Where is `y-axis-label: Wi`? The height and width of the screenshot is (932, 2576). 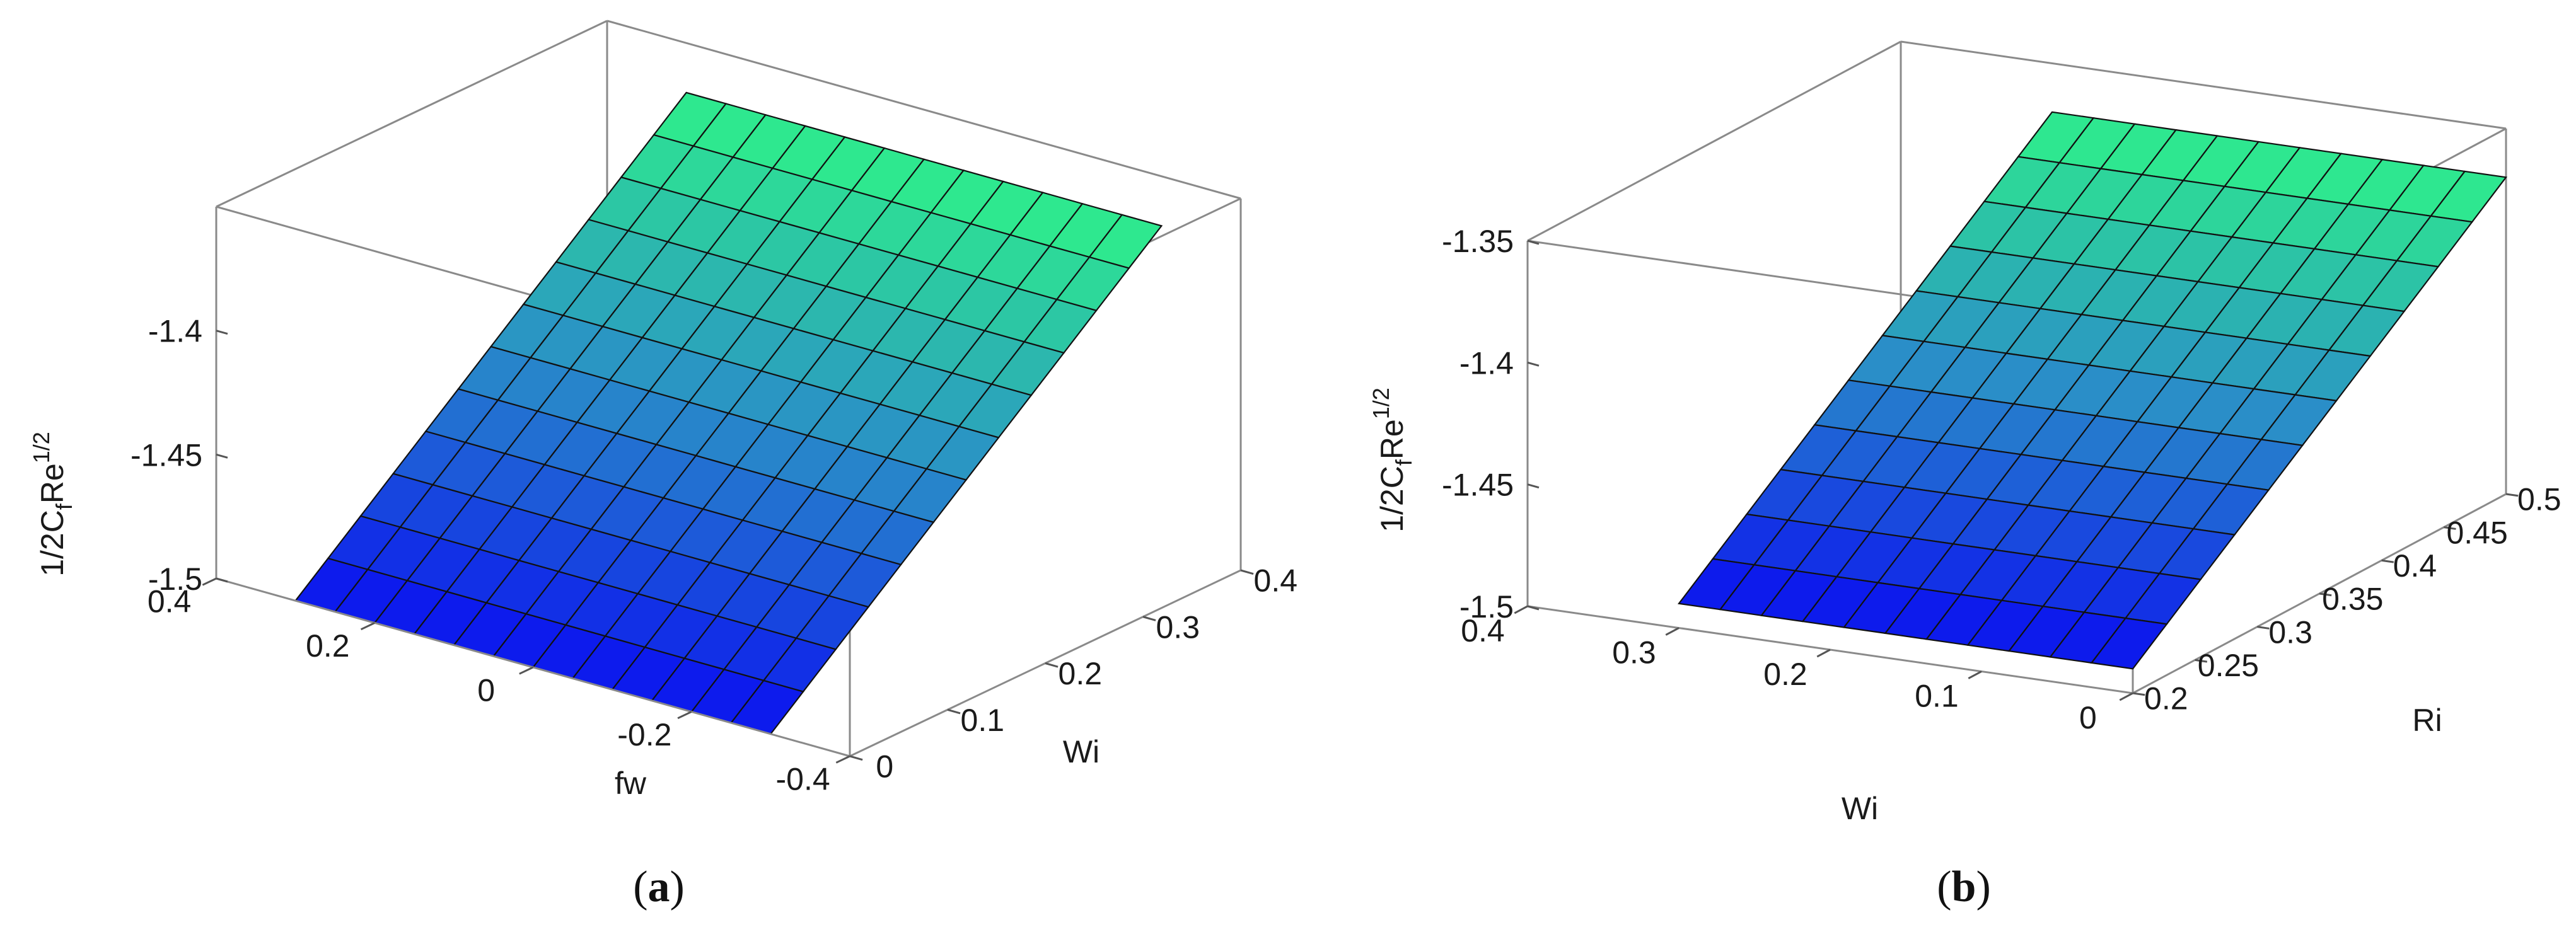
y-axis-label: Wi is located at coordinates (1081, 751).